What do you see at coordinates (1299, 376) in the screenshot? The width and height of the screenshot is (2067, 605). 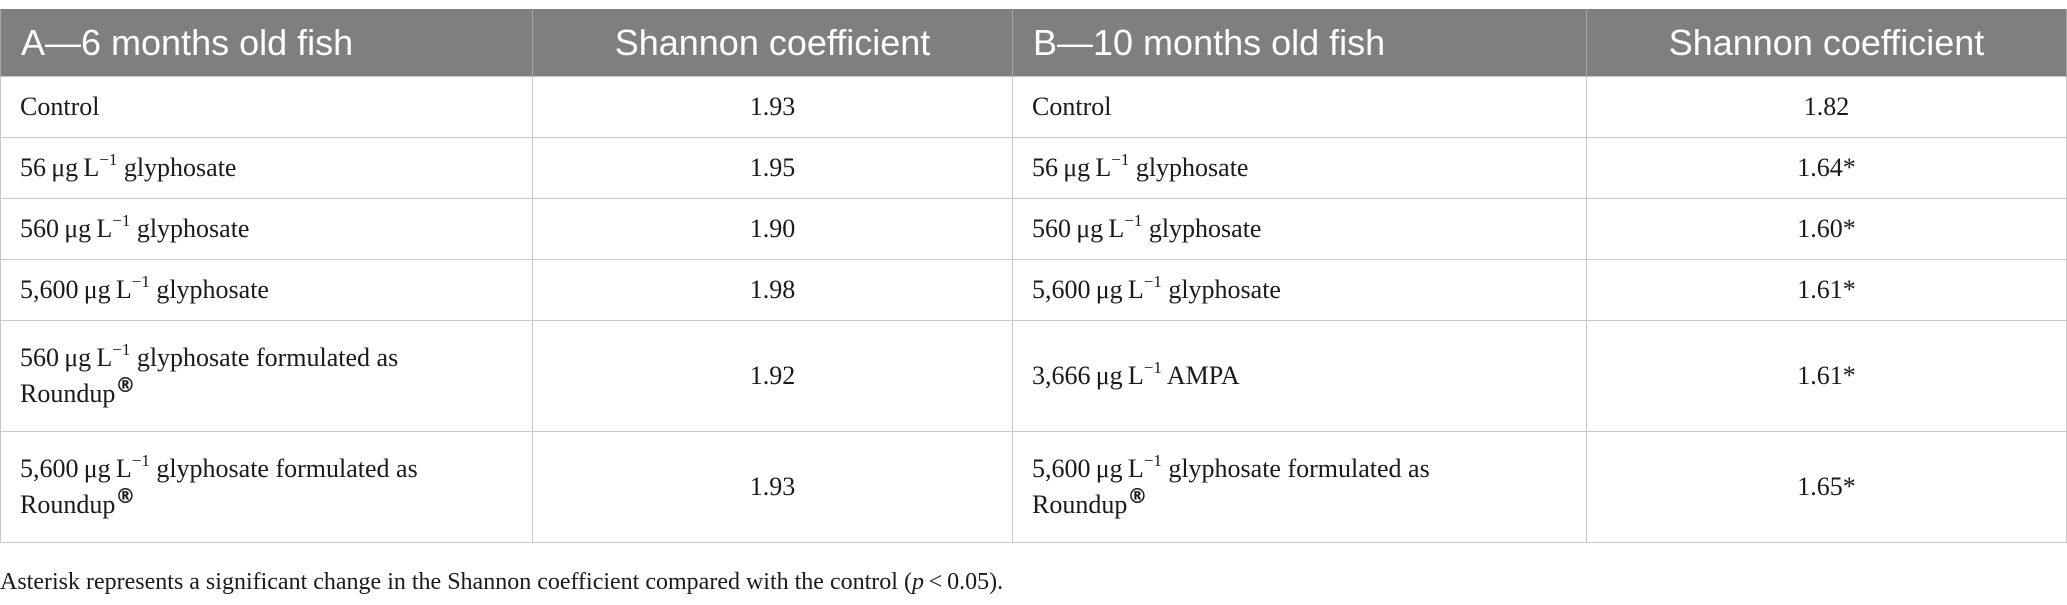 I see `treatment-b-cell: 3,666 μg L−1 AMPA` at bounding box center [1299, 376].